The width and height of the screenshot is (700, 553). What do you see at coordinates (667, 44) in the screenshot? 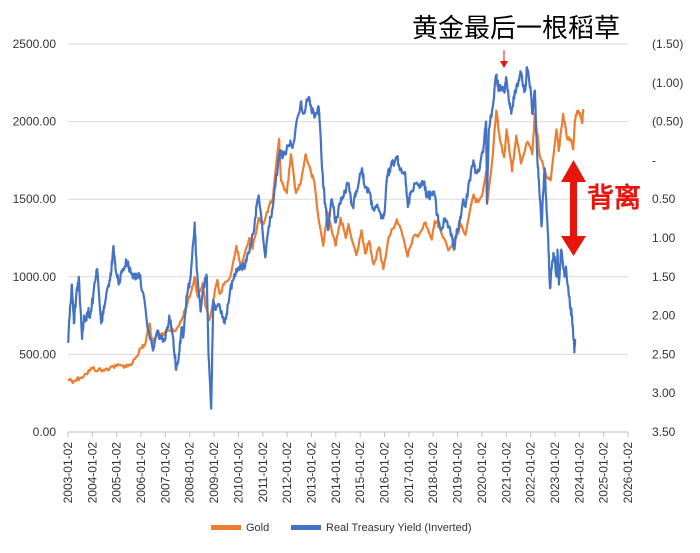
I see `right-tick-label: (1.50)` at bounding box center [667, 44].